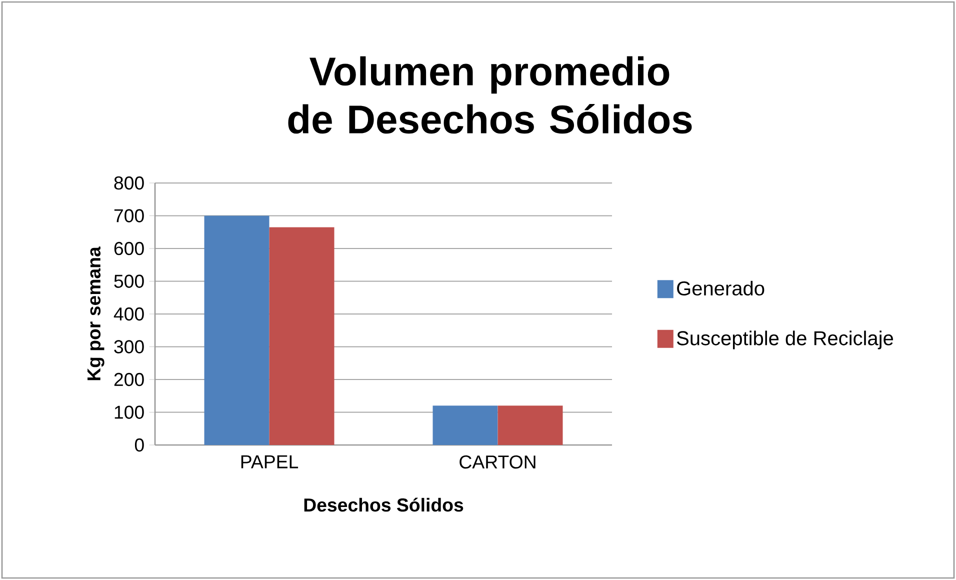 The width and height of the screenshot is (956, 580). What do you see at coordinates (384, 505) in the screenshot?
I see `x-axis-title: Desechos Sólidos` at bounding box center [384, 505].